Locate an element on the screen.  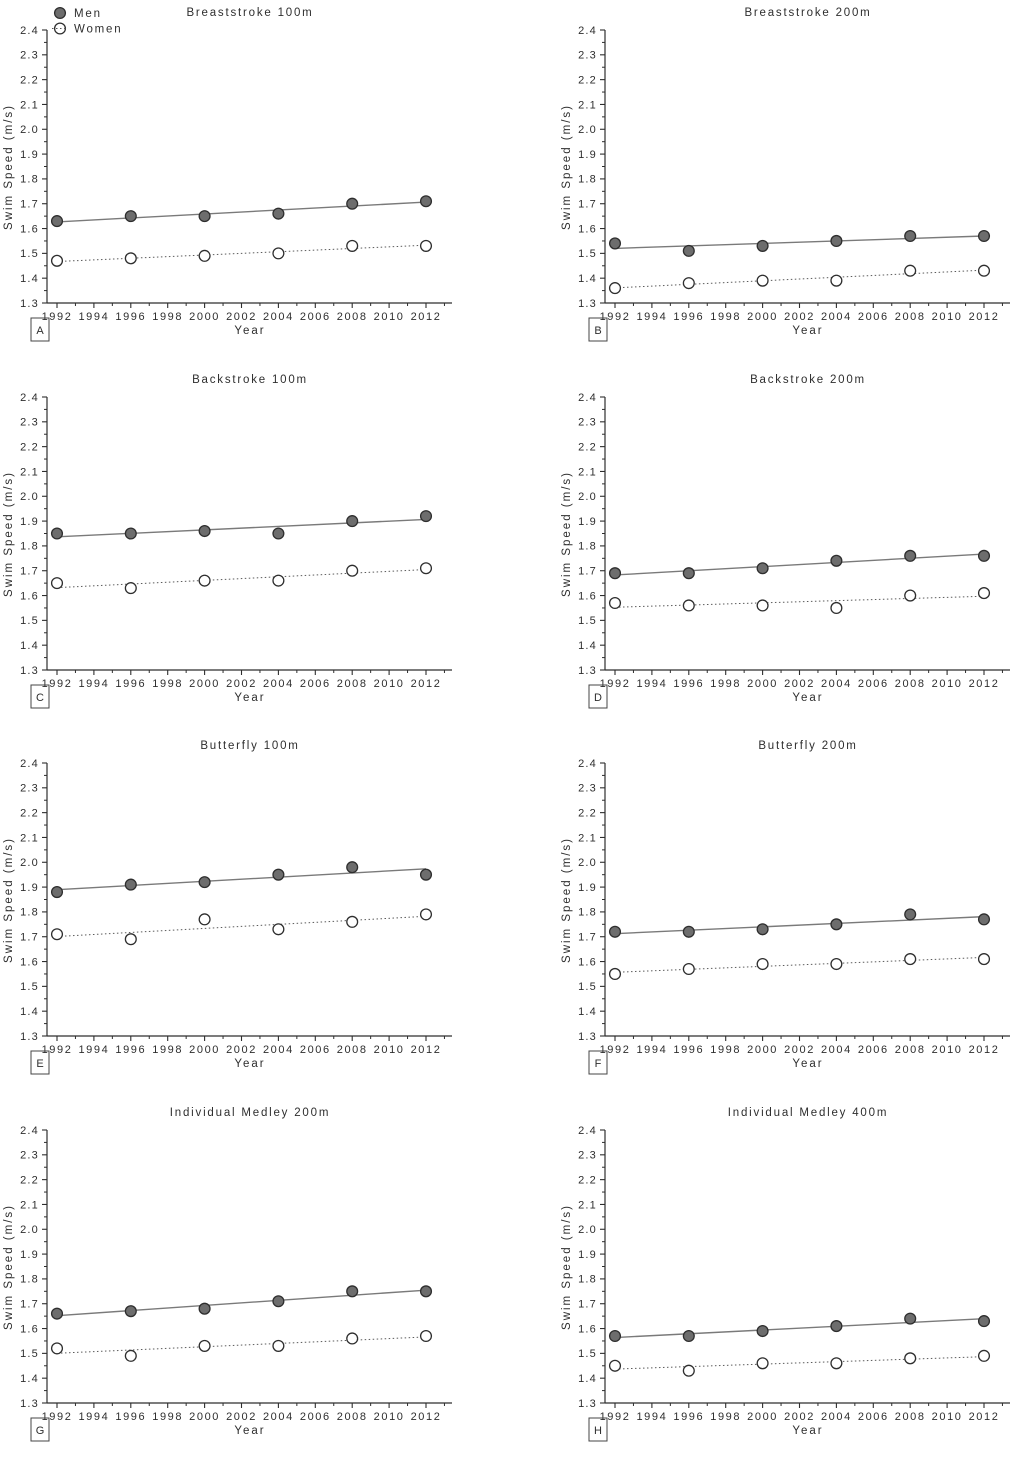
panel-letter-box is located at coordinates (40, 329).